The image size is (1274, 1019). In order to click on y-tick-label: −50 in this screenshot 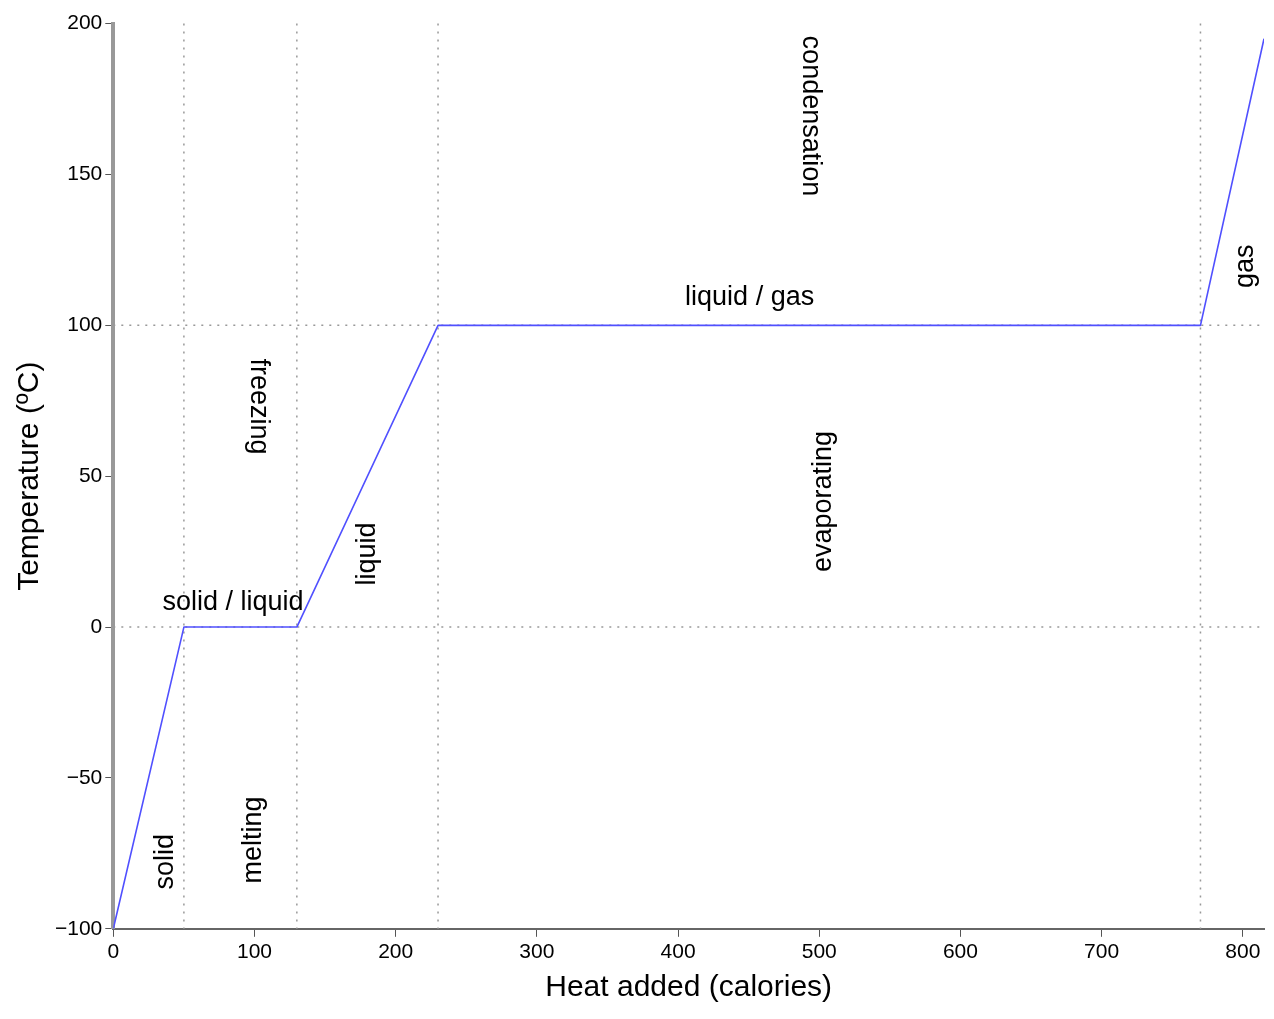, I will do `click(84, 776)`.